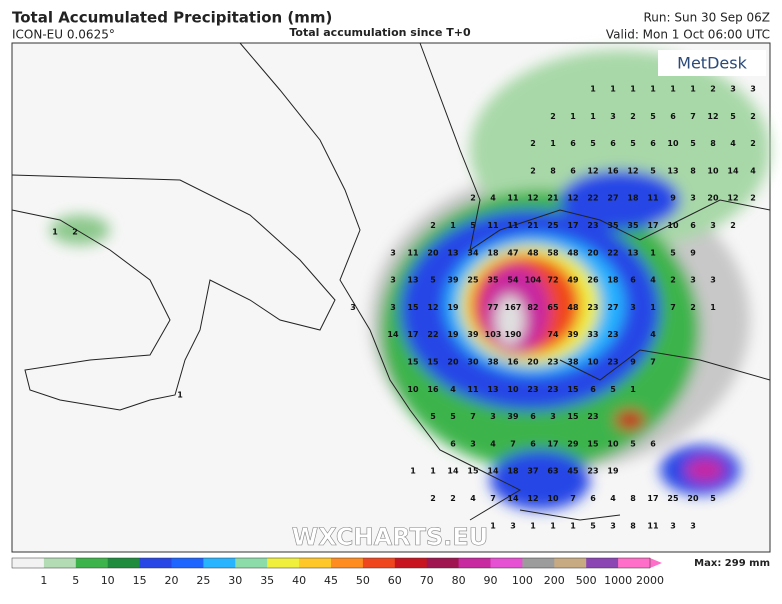 Image resolution: width=782 pixels, height=604 pixels. I want to click on grid-value: 21, so click(553, 198).